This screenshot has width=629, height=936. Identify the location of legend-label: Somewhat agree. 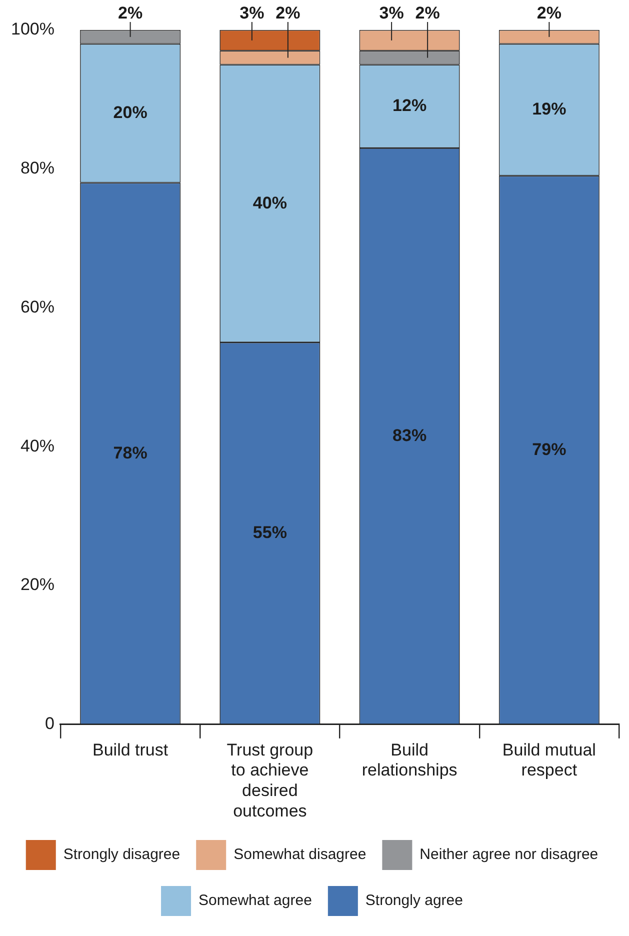
(255, 901).